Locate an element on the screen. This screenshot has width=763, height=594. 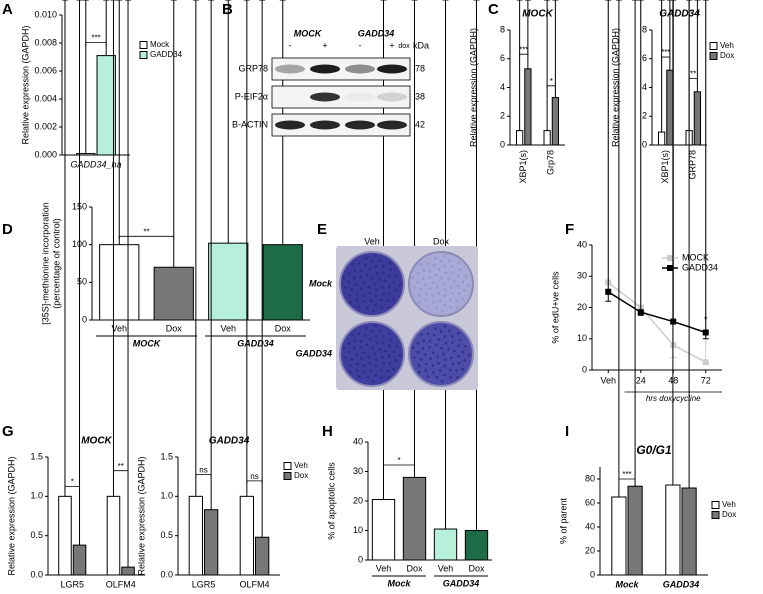
y-tick-label: 4 is located at coordinates (502, 87).